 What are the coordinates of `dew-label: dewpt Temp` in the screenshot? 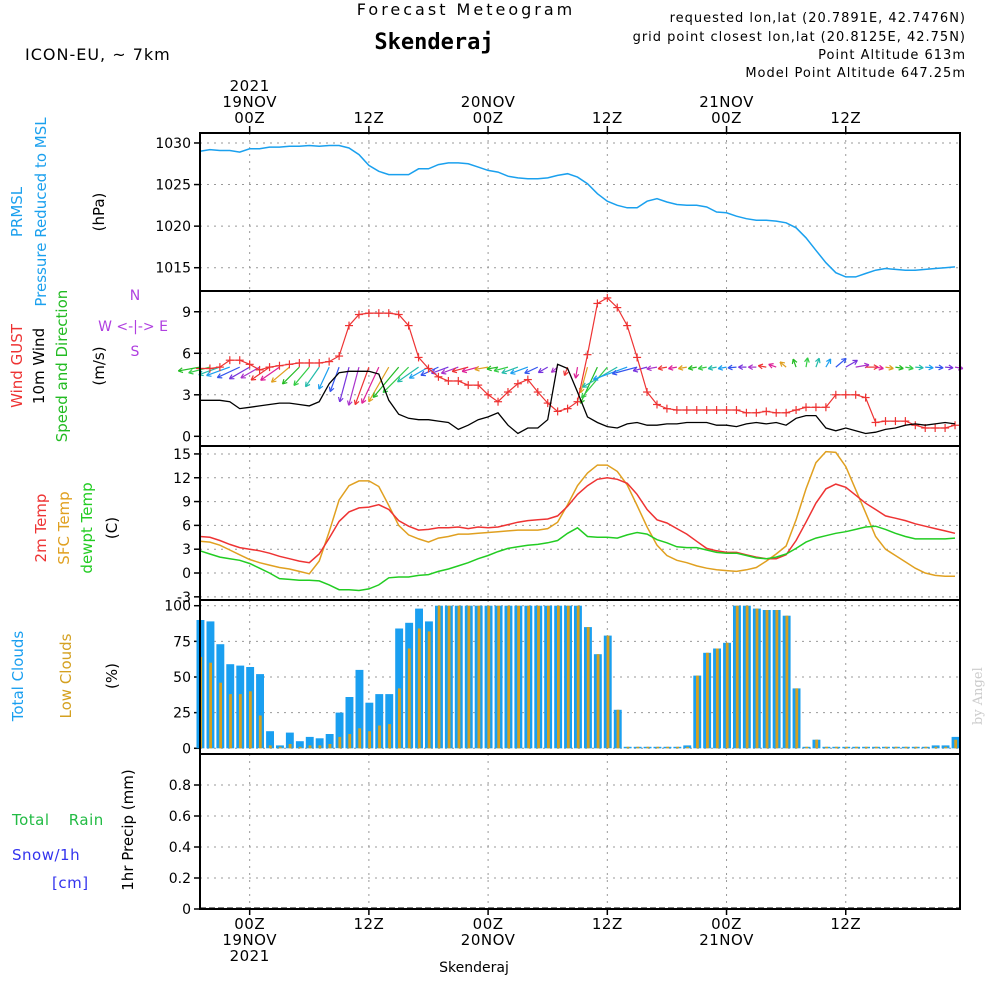 It's located at (87, 527).